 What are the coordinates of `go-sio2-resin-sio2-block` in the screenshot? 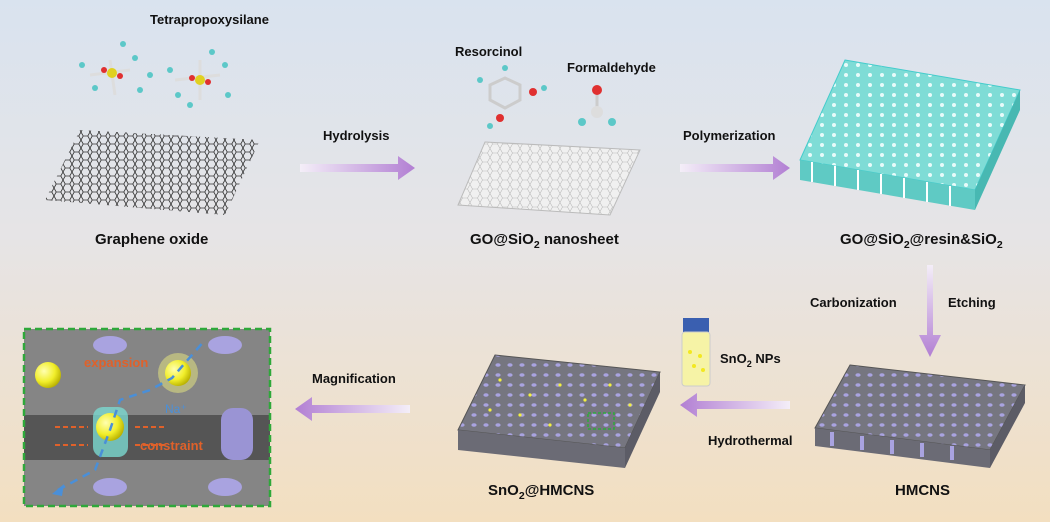 It's located at (910, 134).